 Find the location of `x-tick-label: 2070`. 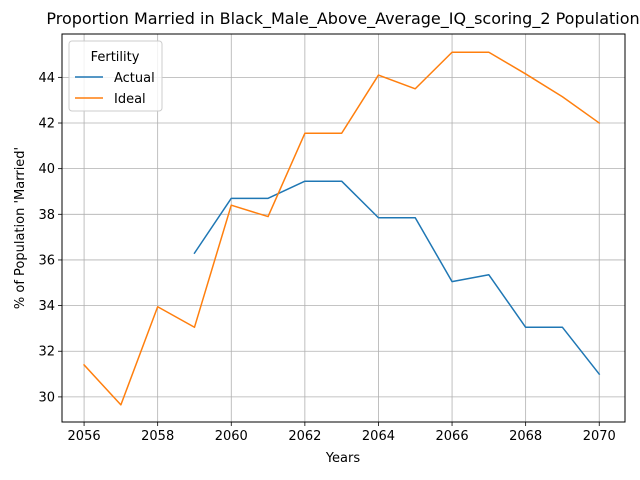

x-tick-label: 2070 is located at coordinates (599, 436).